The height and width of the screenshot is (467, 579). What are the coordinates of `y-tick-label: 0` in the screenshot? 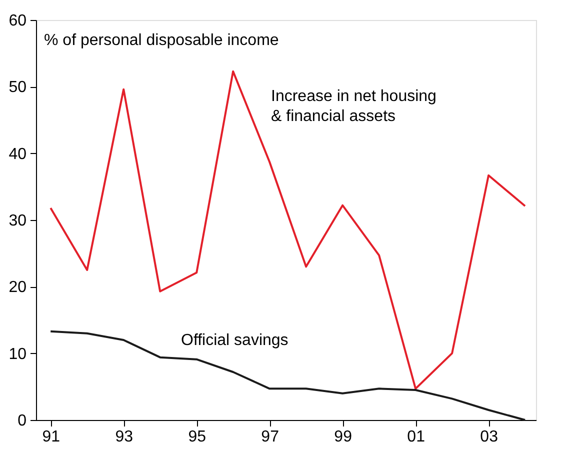 It's located at (22, 421).